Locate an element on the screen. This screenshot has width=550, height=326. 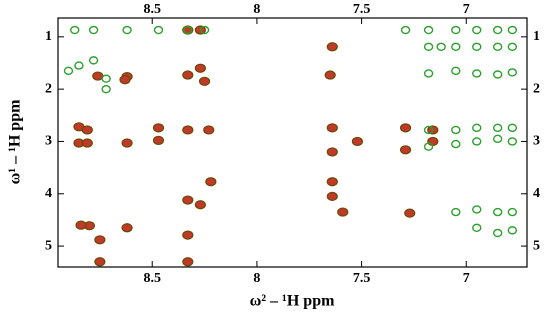
y-axis-label: ω¹ – ¹H ppm is located at coordinates (15, 142).